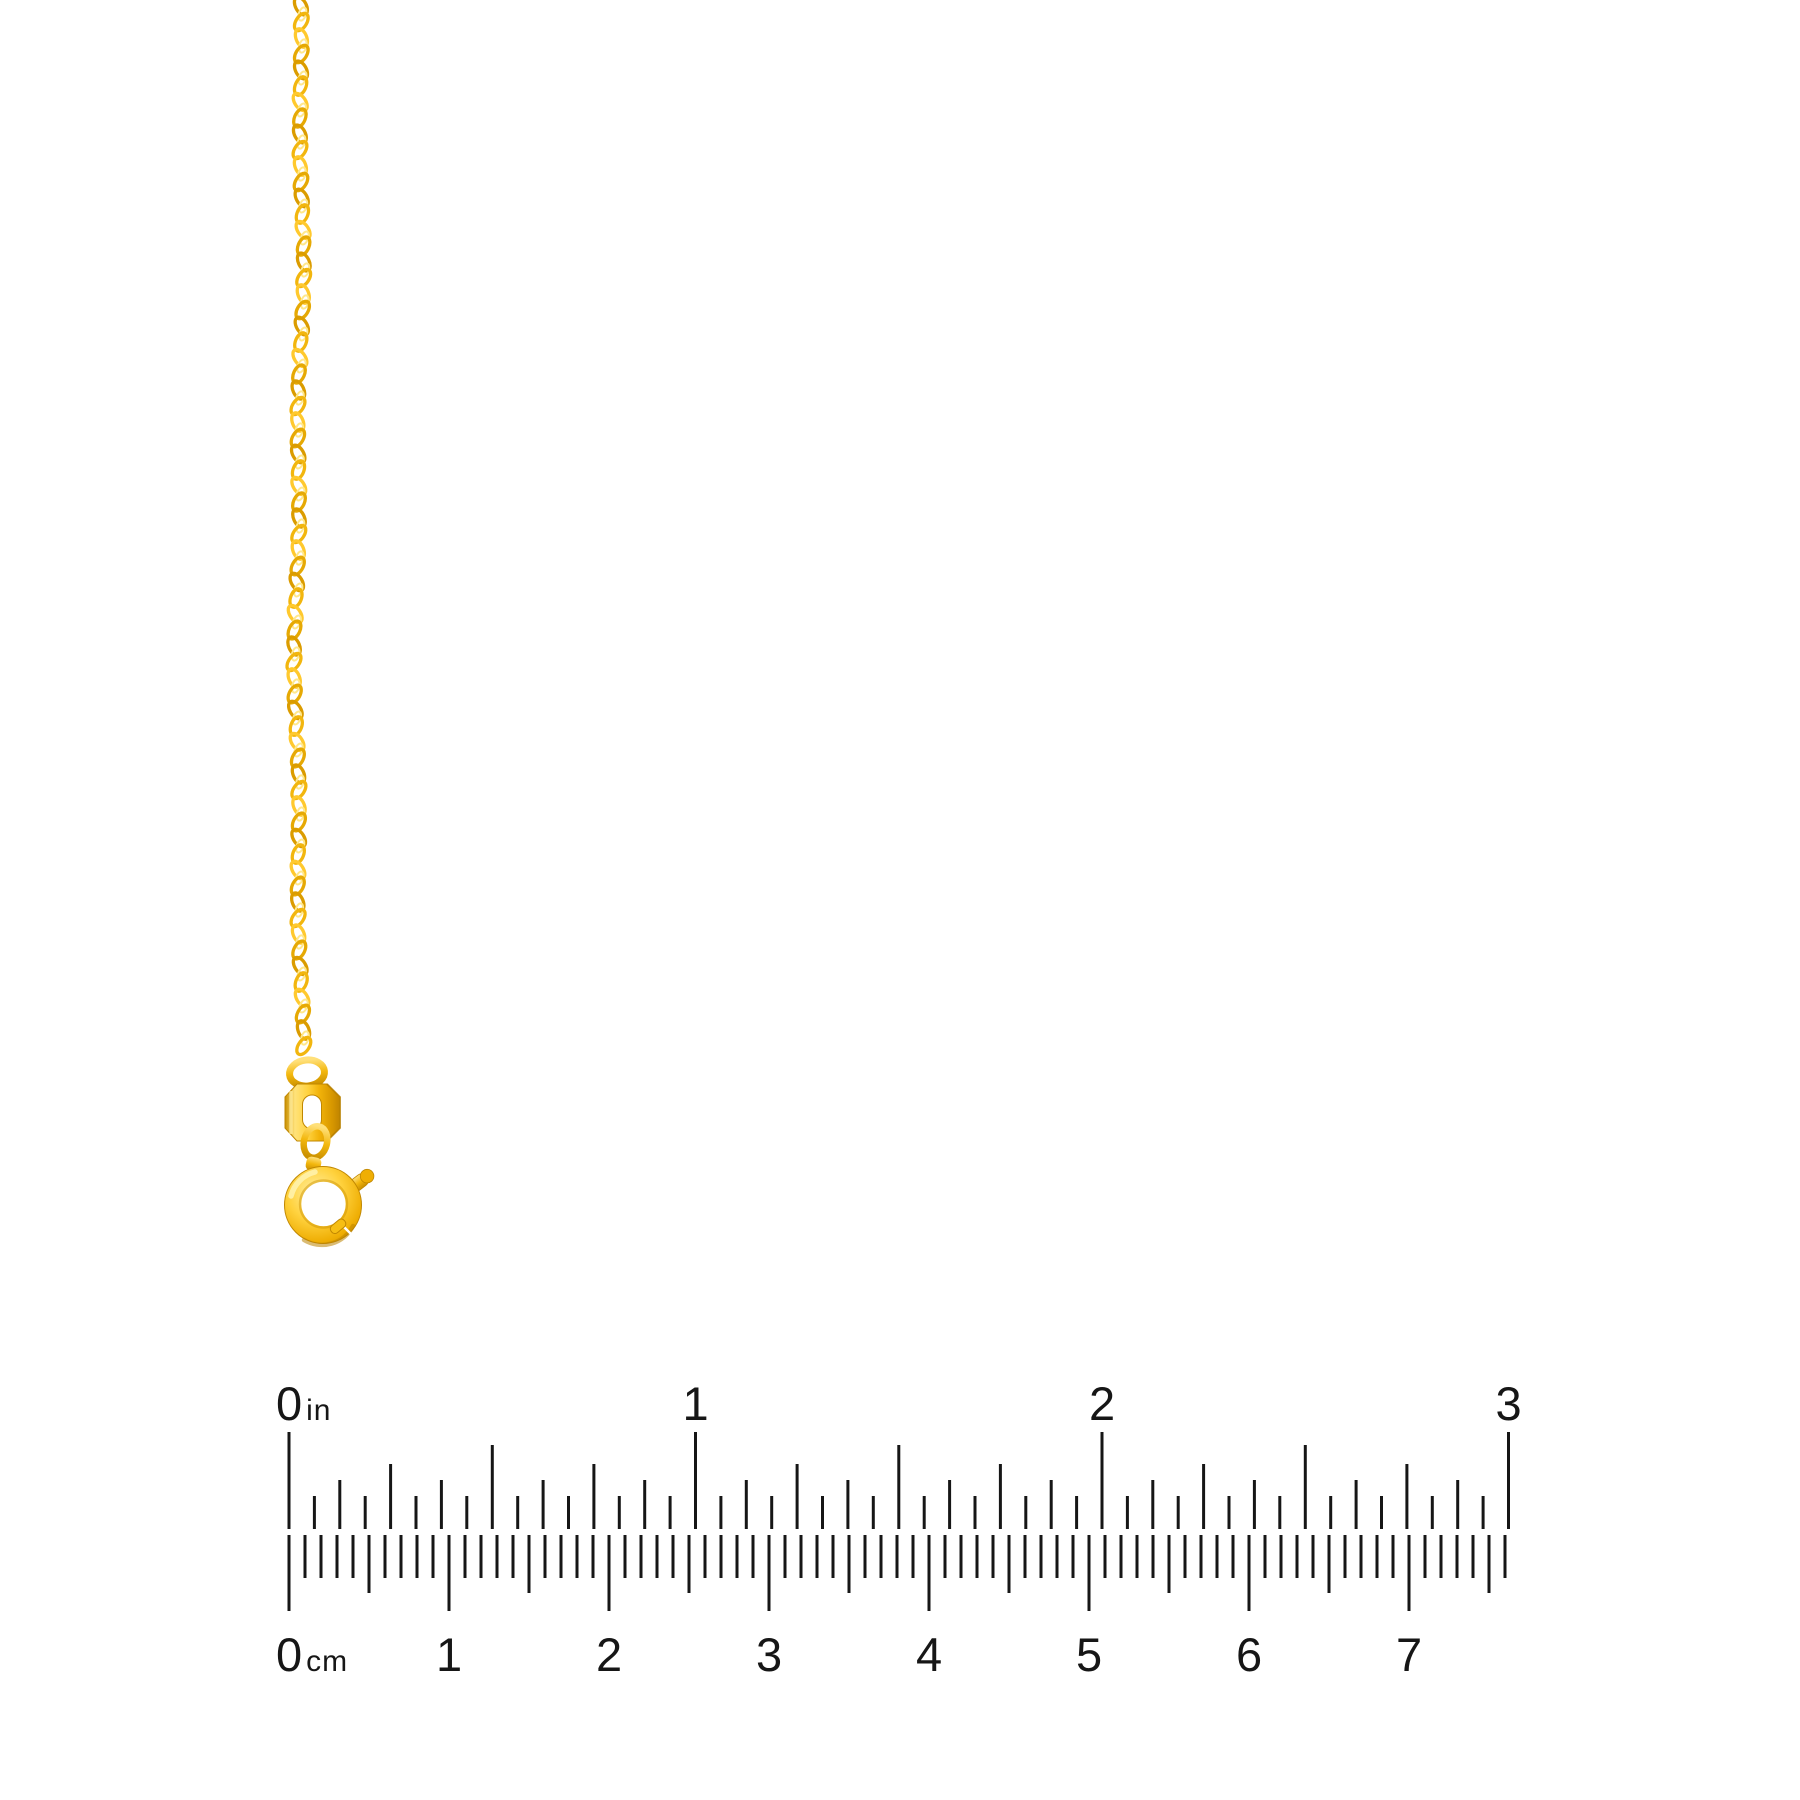 This screenshot has width=1800, height=1800. Describe the element at coordinates (338, 1226) in the screenshot. I see `clasp-latch-tab` at that location.